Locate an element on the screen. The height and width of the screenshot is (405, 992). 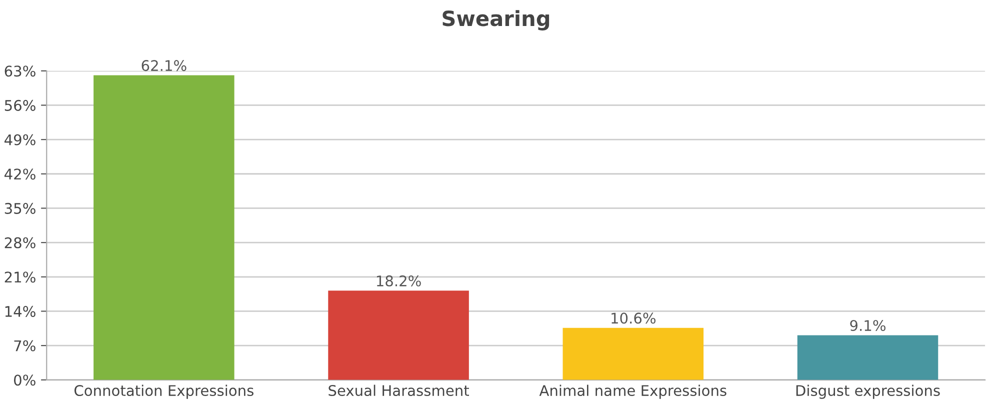
y-tick-label: 42% is located at coordinates (20, 174).